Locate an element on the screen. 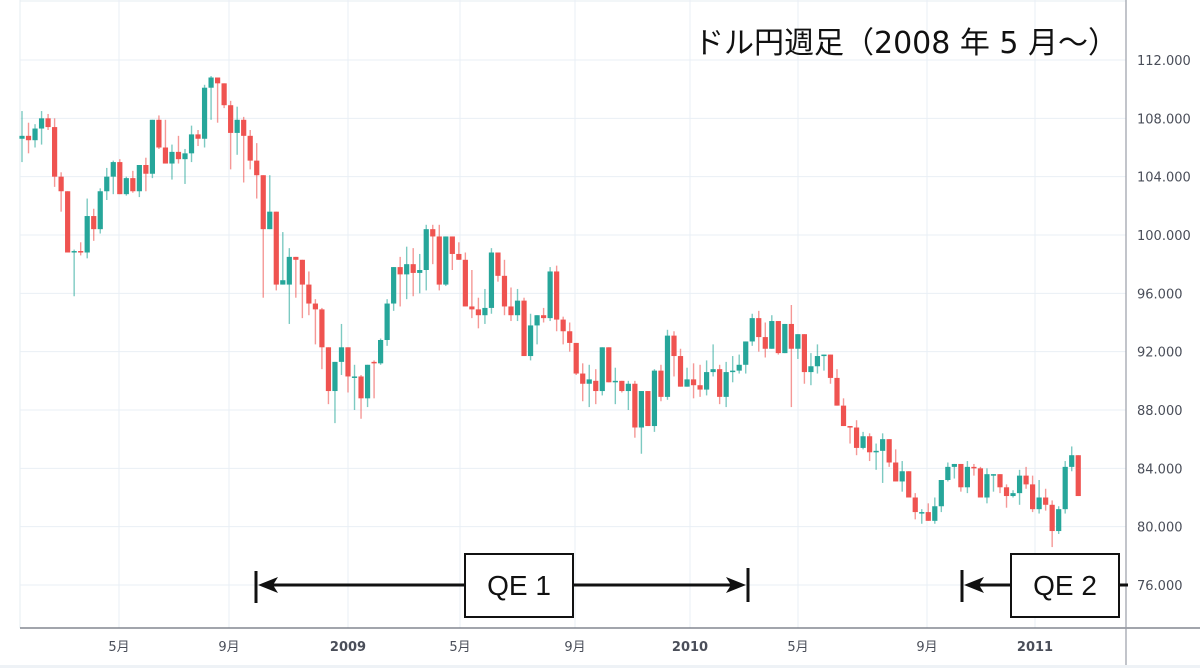  qe-arrows is located at coordinates (691, 585).